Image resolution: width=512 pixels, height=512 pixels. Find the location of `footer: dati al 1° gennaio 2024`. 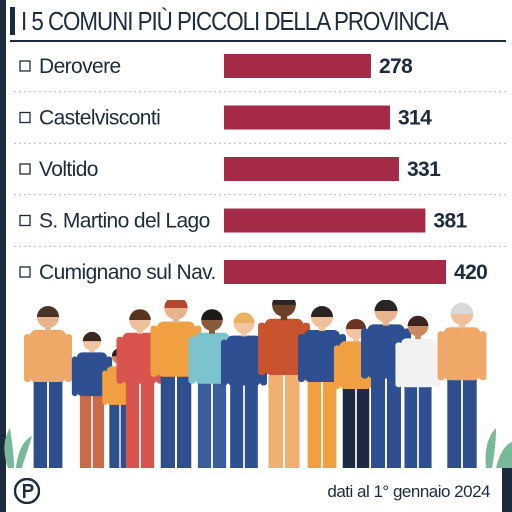

footer: dati al 1° gennaio 2024 is located at coordinates (259, 490).